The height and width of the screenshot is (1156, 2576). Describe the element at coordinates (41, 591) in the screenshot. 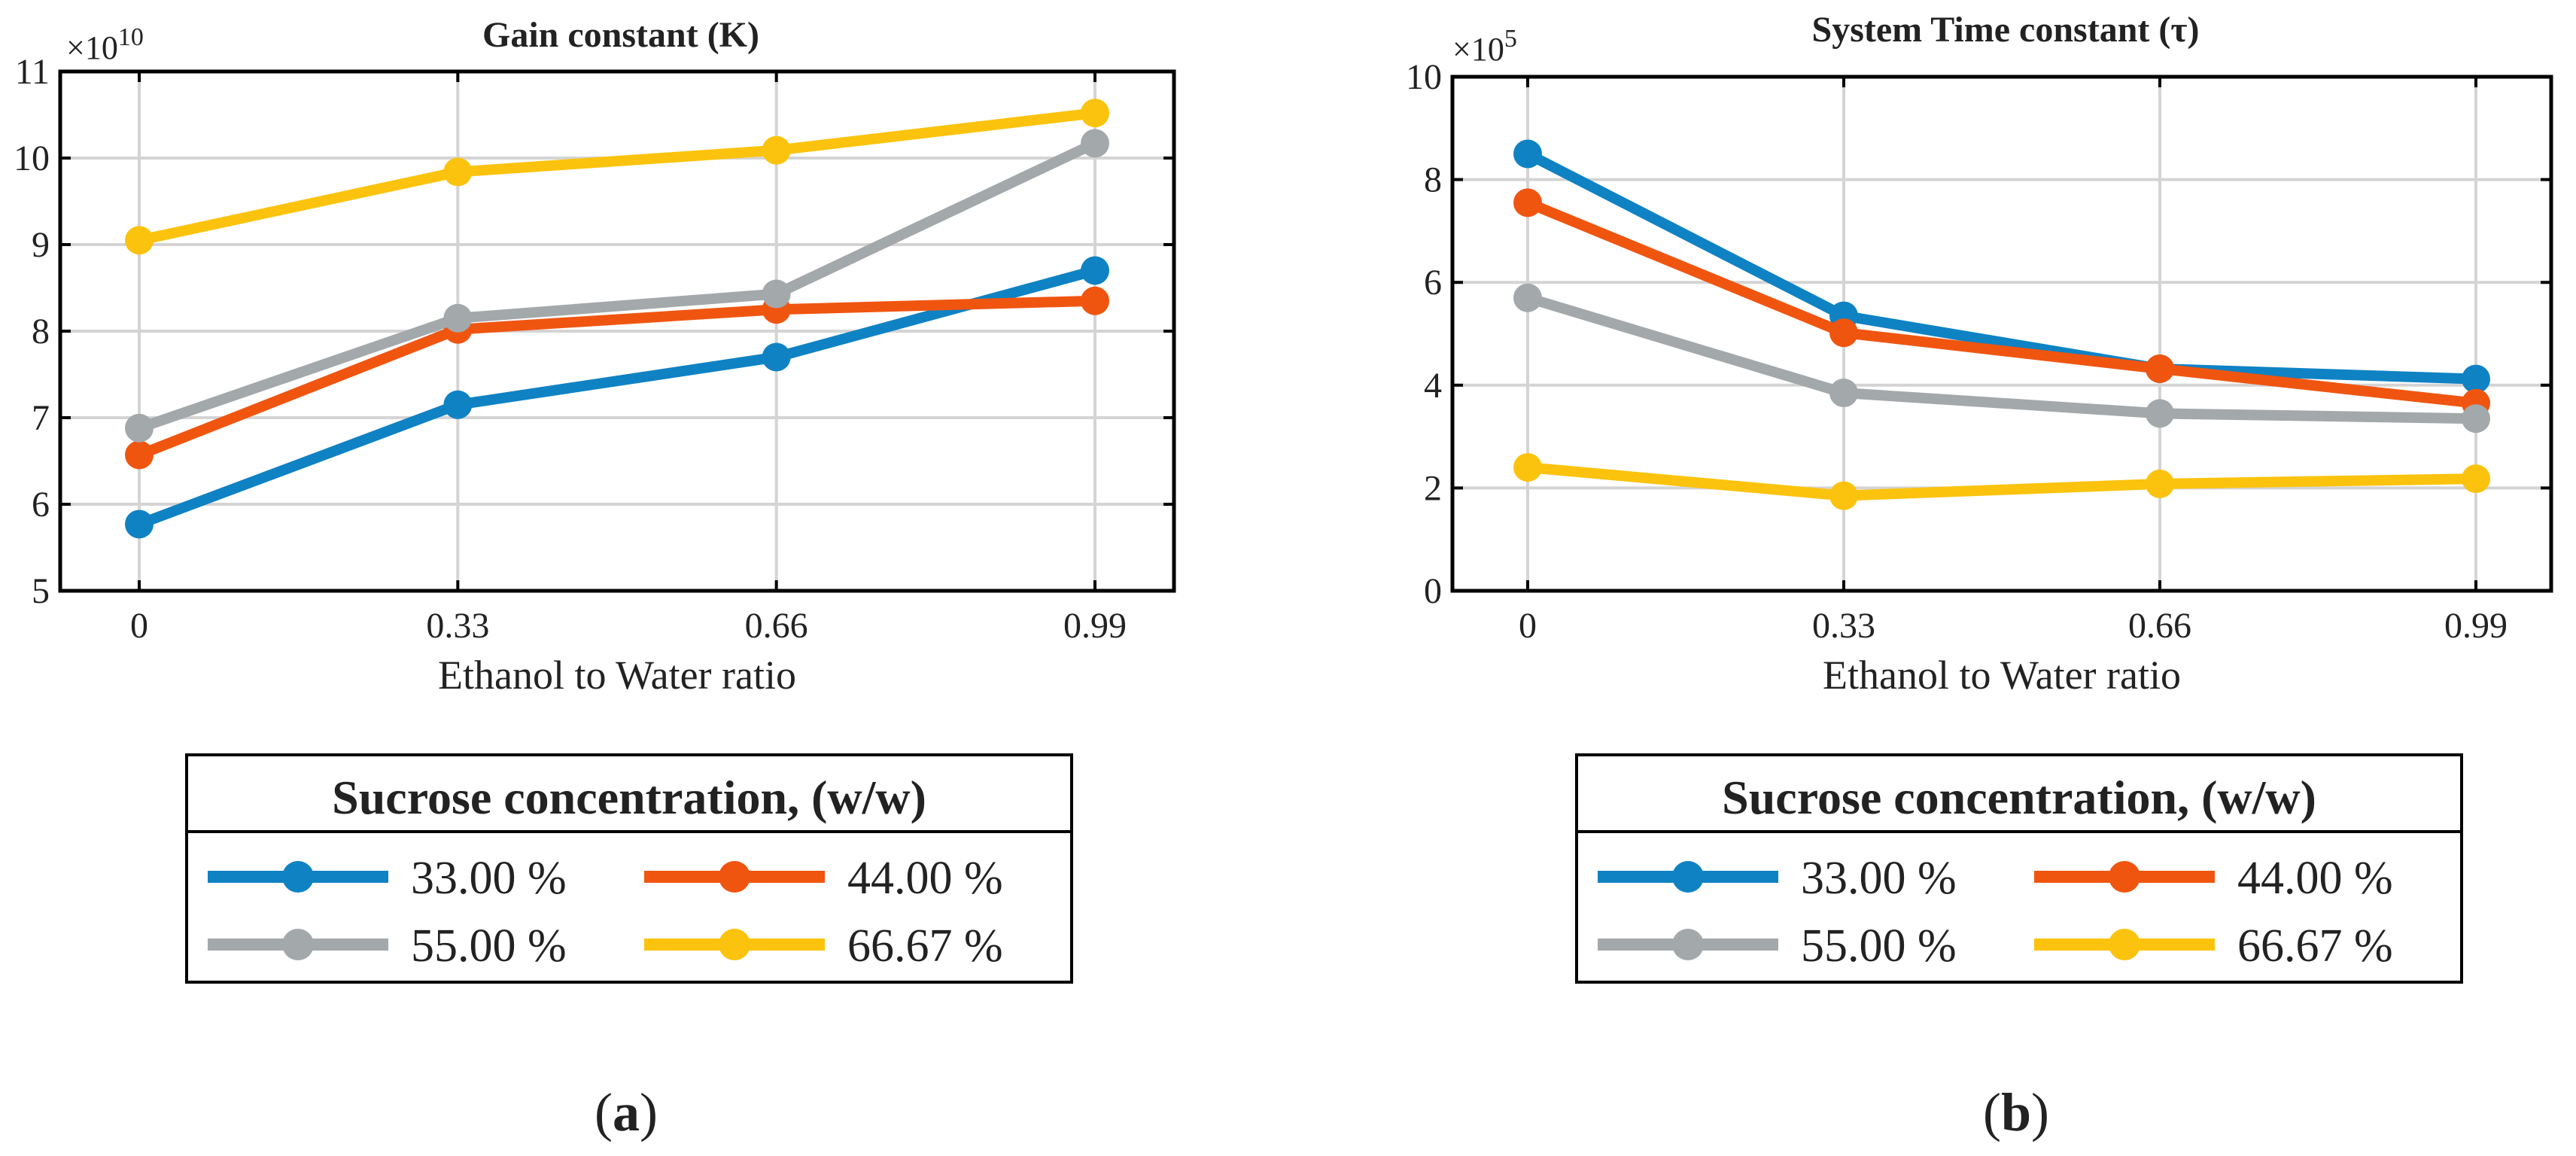

I see `y-tick-label: 5` at that location.